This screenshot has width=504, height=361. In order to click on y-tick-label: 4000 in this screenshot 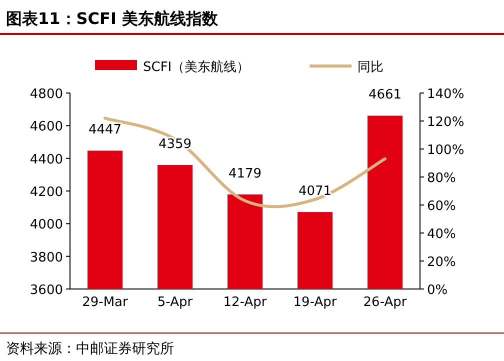, I will do `click(46, 225)`.